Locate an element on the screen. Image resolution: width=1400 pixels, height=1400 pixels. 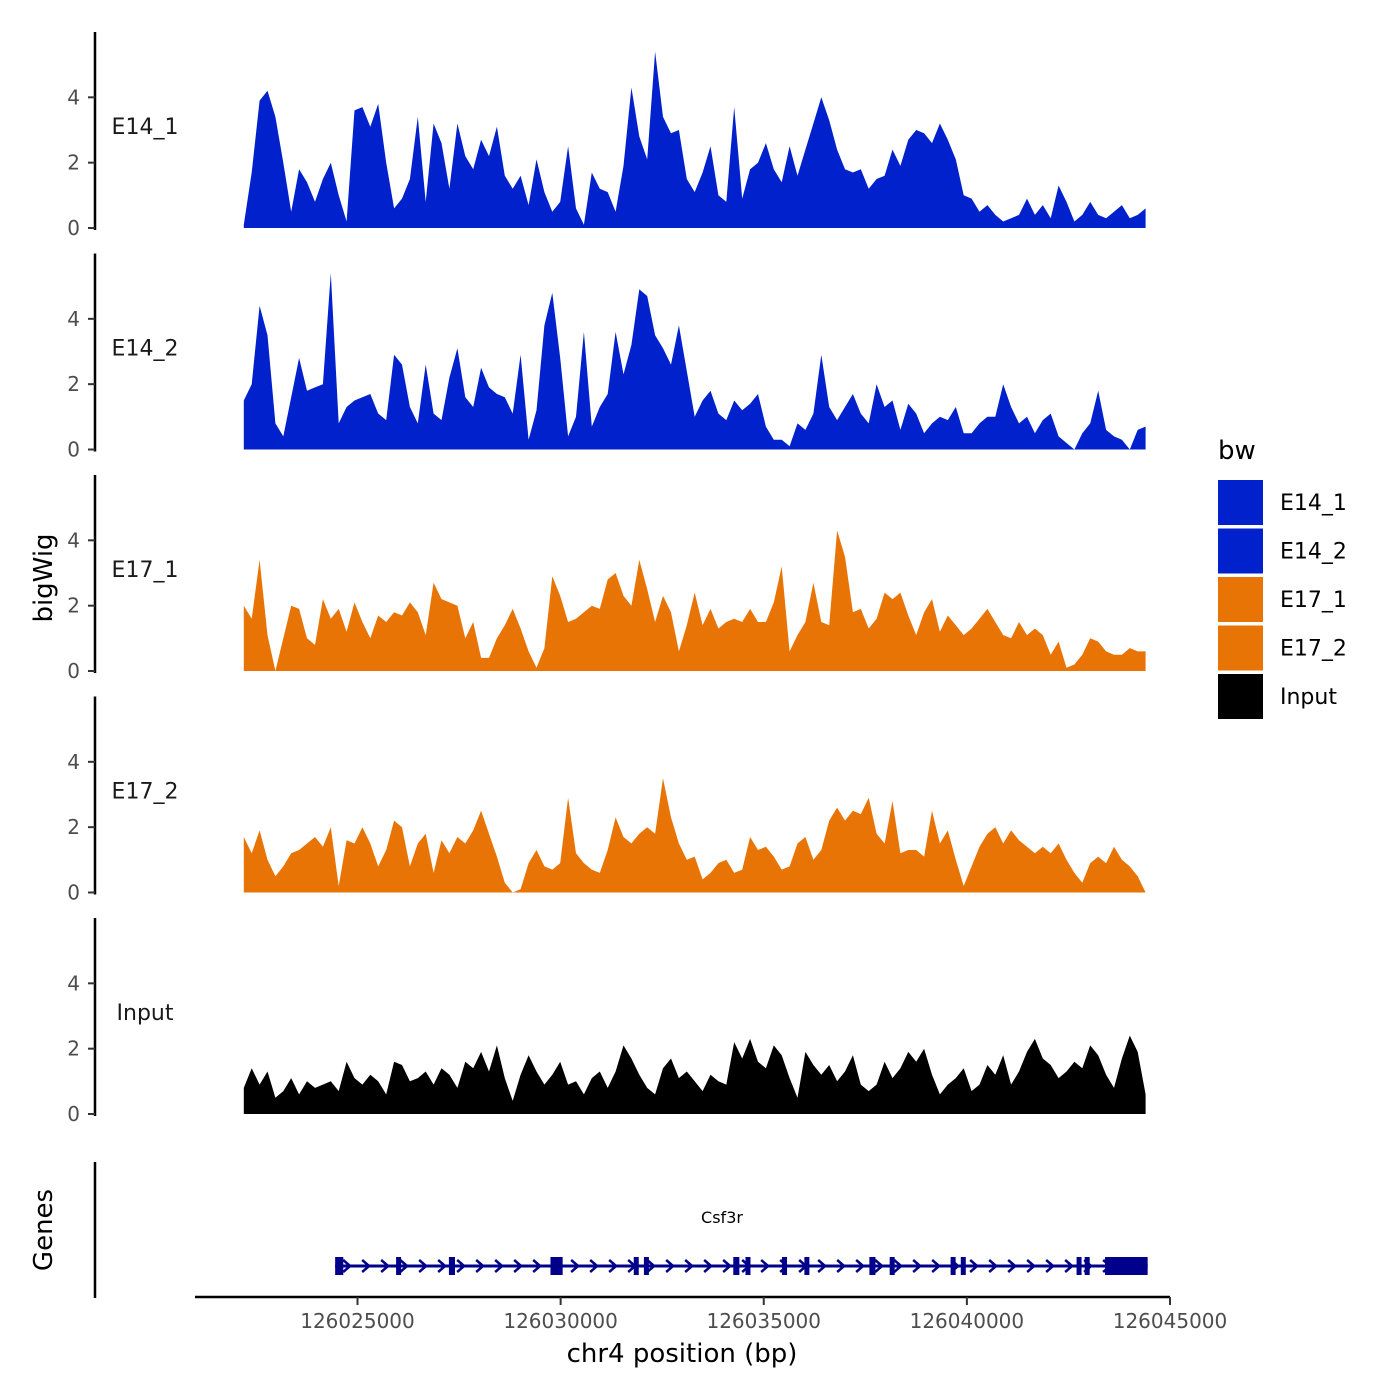
y-axis-title: bigWig is located at coordinates (44, 577).